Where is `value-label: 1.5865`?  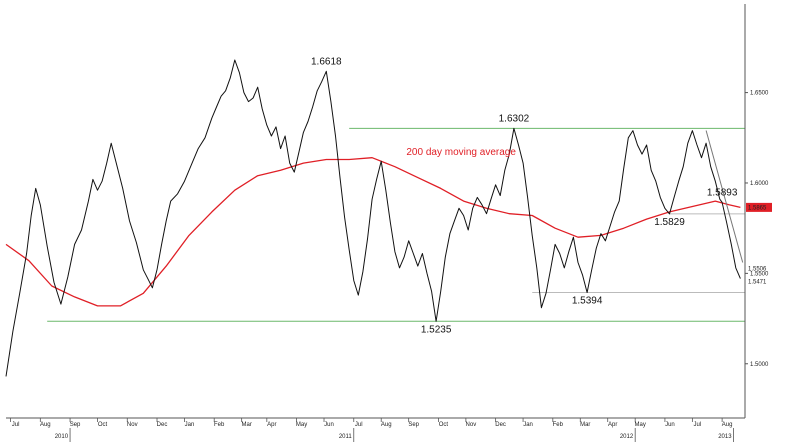 value-label: 1.5865 is located at coordinates (757, 208).